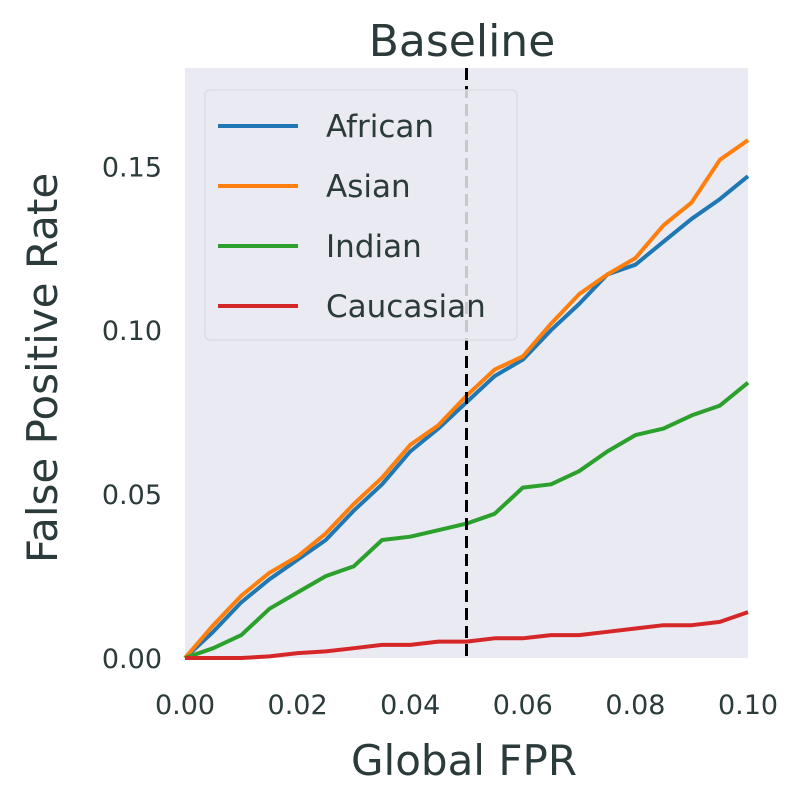 The height and width of the screenshot is (800, 800). What do you see at coordinates (380, 127) in the screenshot?
I see `legend-label-african: African` at bounding box center [380, 127].